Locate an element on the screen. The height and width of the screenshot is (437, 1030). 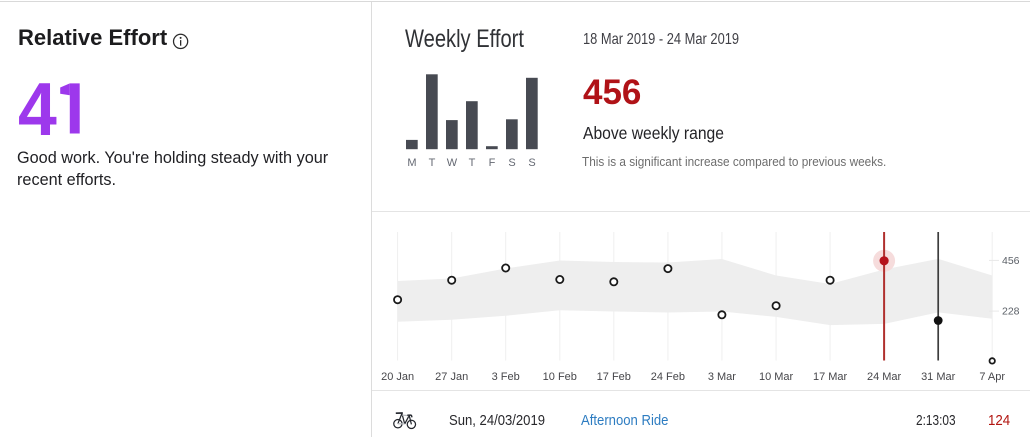
svg-text: 10 Mar is located at coordinates (776, 377).